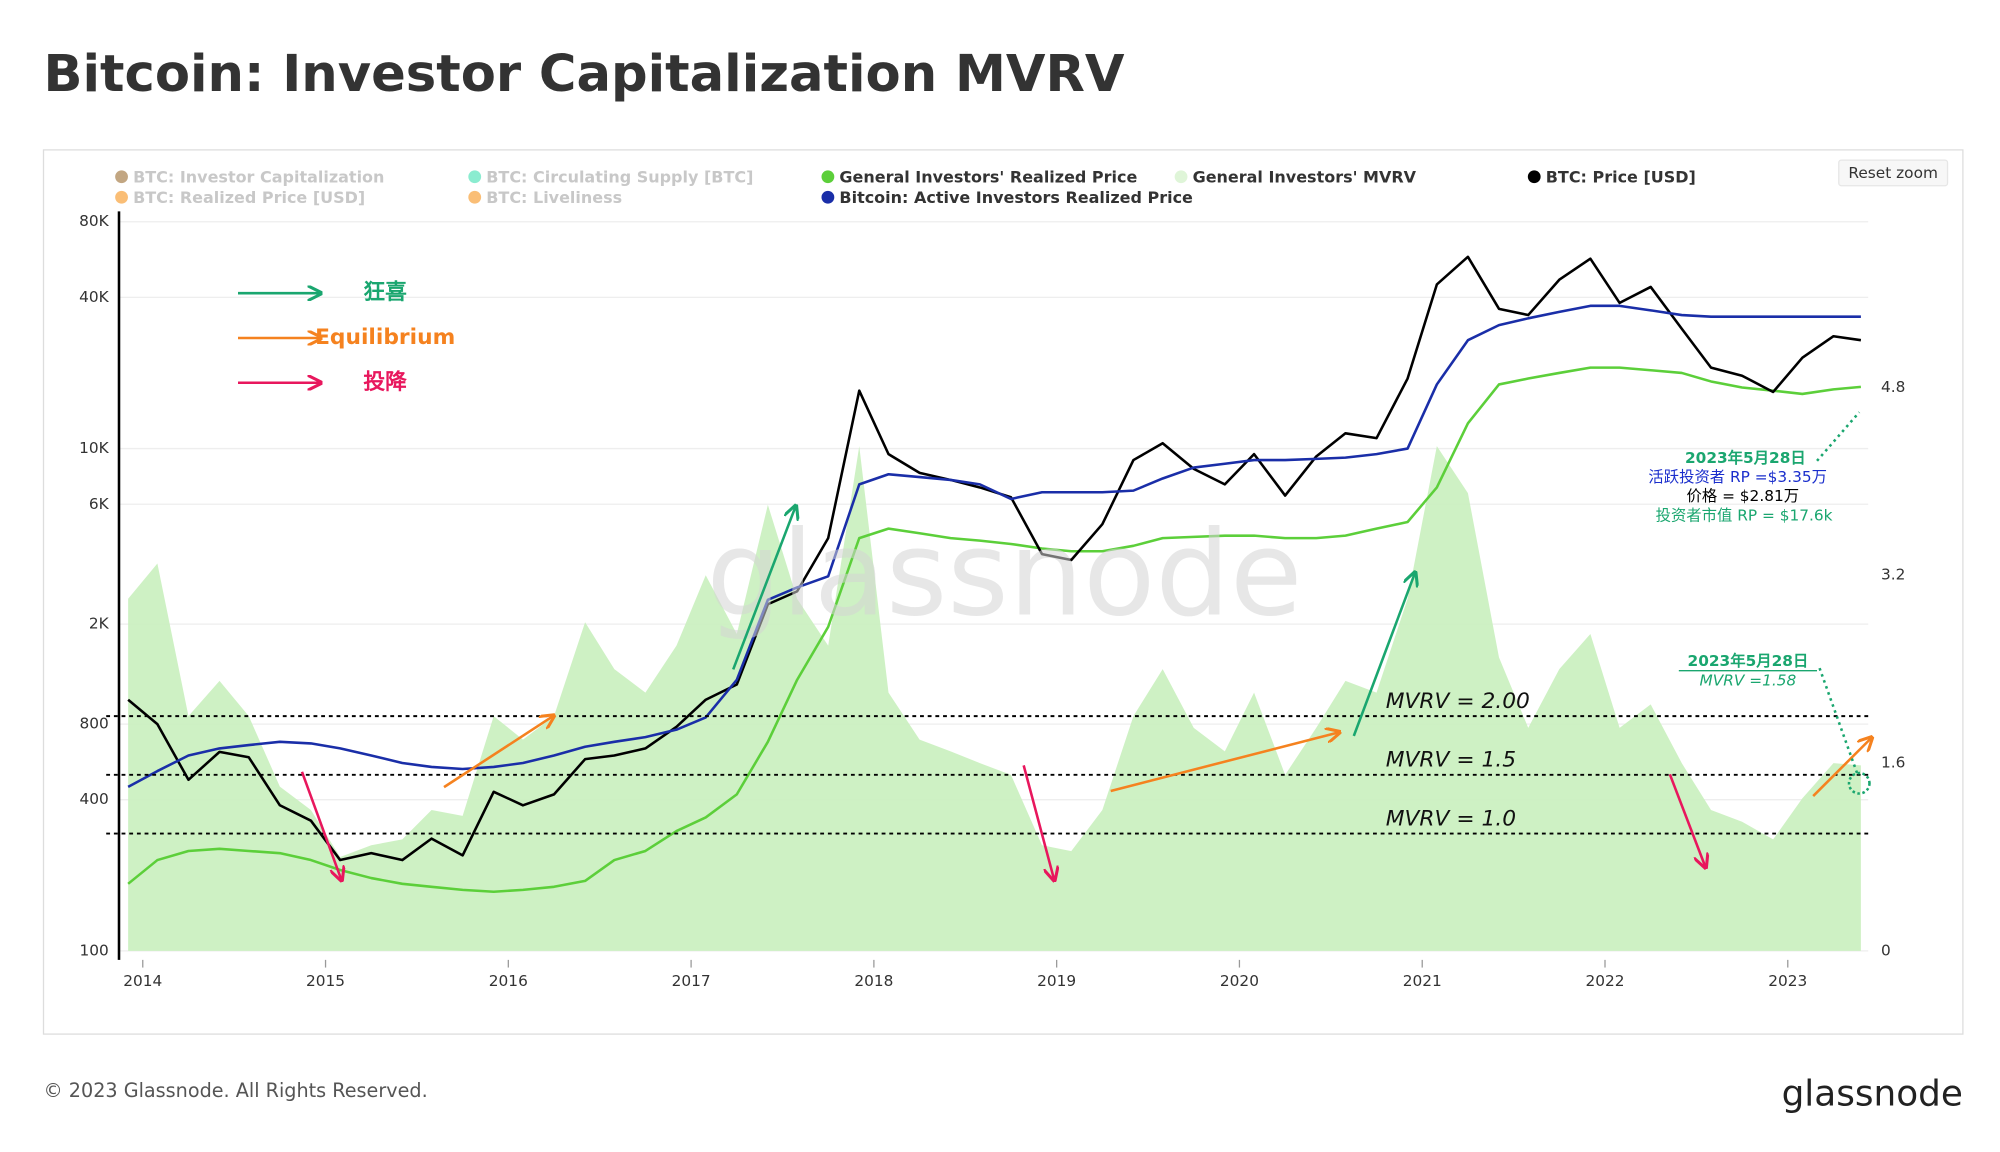 The width and height of the screenshot is (2000, 1152). I want to click on legend-label: BTC: Liveliness, so click(554, 197).